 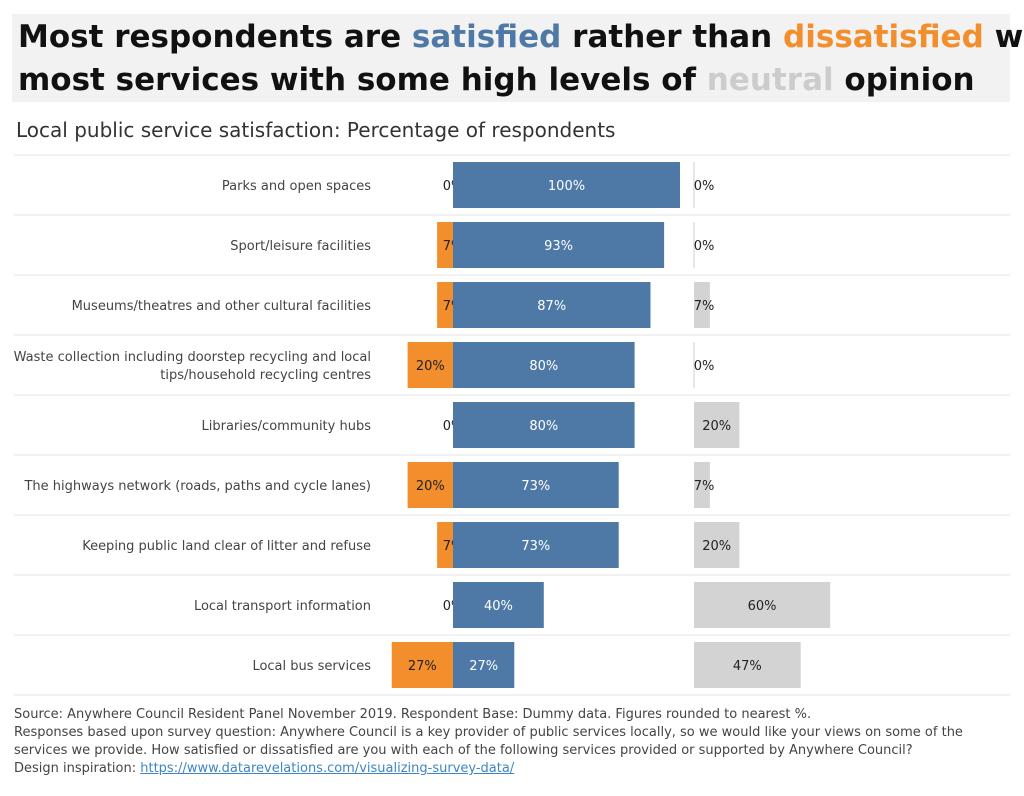 I want to click on label-satisfied: 93%, so click(x=558, y=246).